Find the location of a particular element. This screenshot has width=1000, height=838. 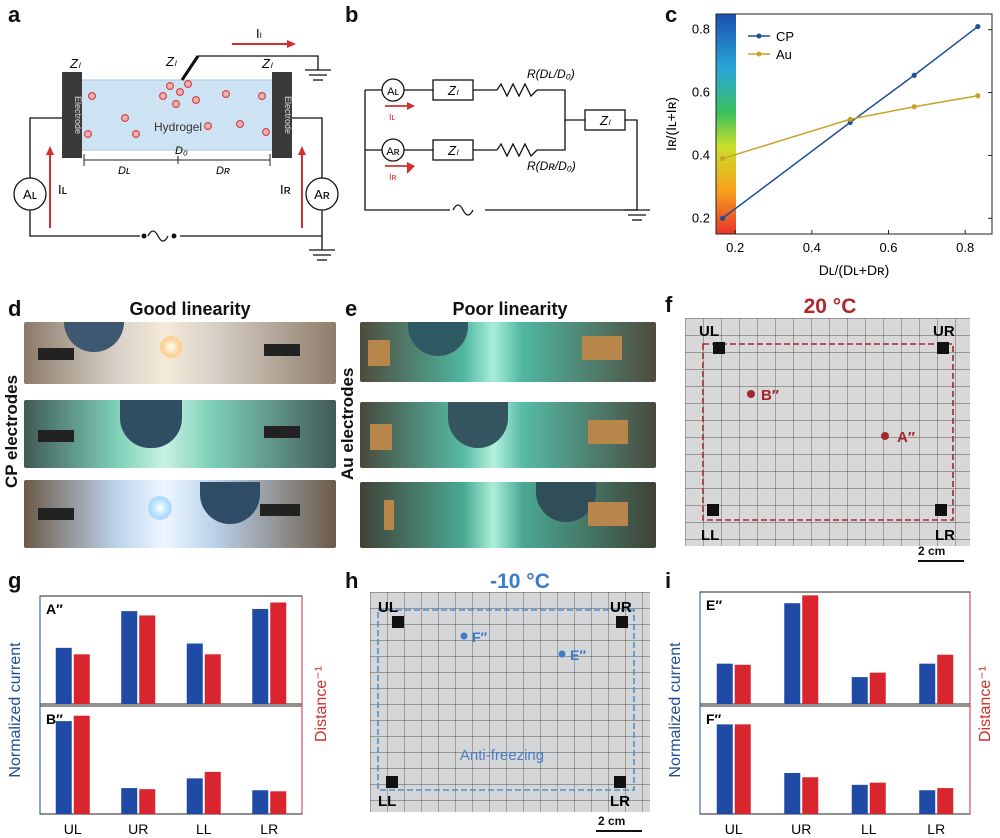

z-bottom-label: Zₗ is located at coordinates (453, 150).